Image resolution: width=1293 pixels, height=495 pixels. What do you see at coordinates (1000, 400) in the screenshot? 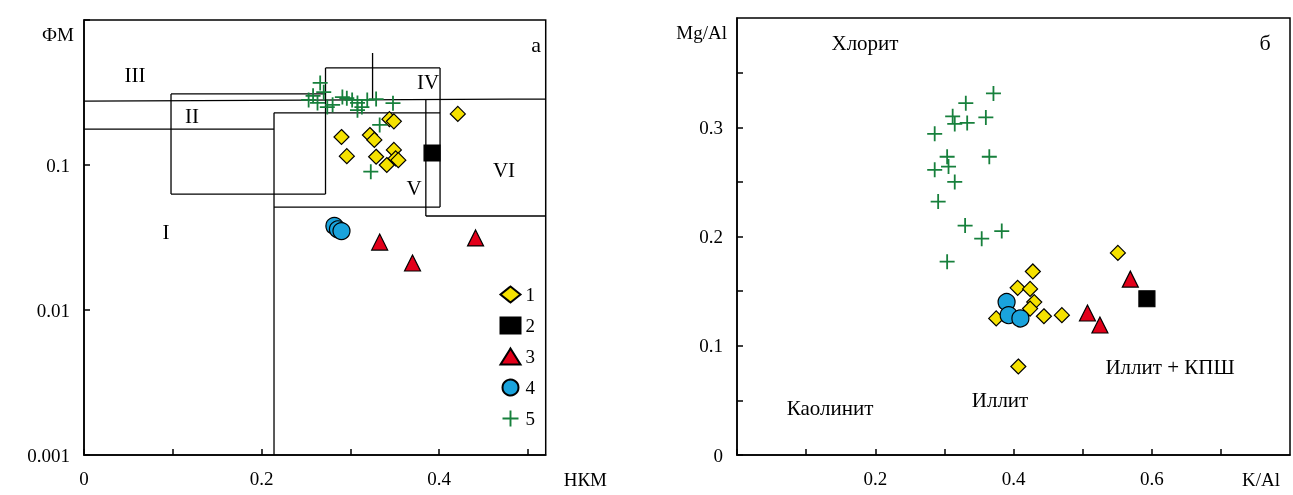
I see `annotation: Иллит` at bounding box center [1000, 400].